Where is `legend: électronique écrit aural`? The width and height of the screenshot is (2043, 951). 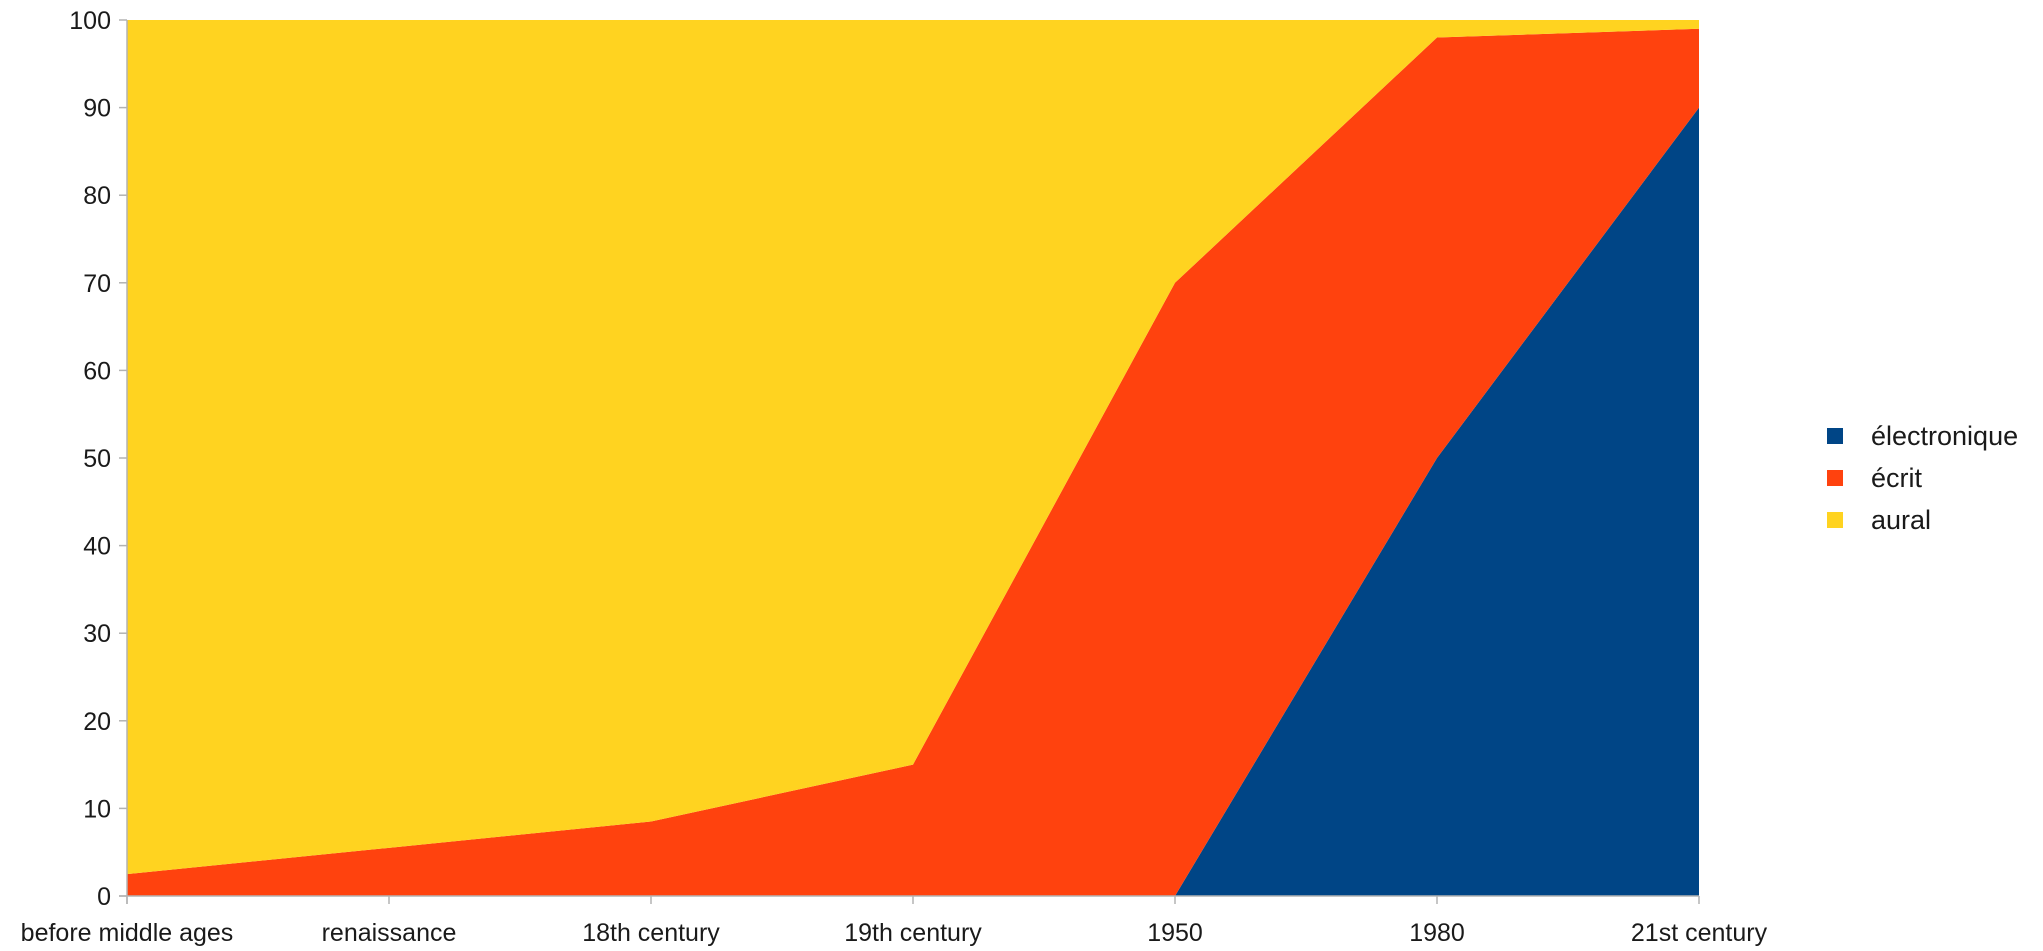 legend: électronique écrit aural is located at coordinates (1922, 478).